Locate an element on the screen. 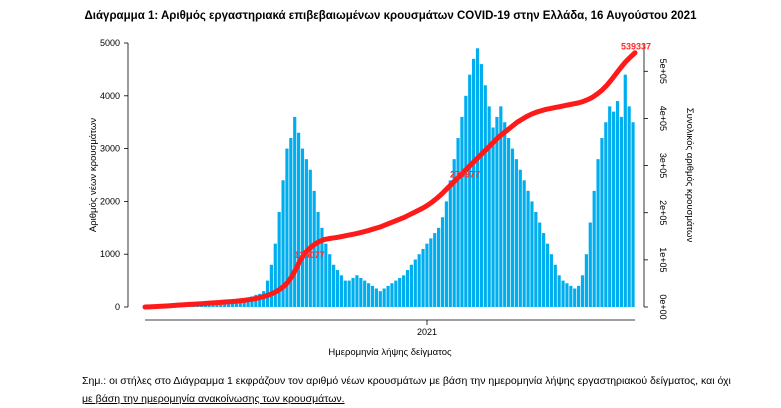 The image size is (781, 408). y2-tick-label-0: 0e+00 is located at coordinates (663, 306).